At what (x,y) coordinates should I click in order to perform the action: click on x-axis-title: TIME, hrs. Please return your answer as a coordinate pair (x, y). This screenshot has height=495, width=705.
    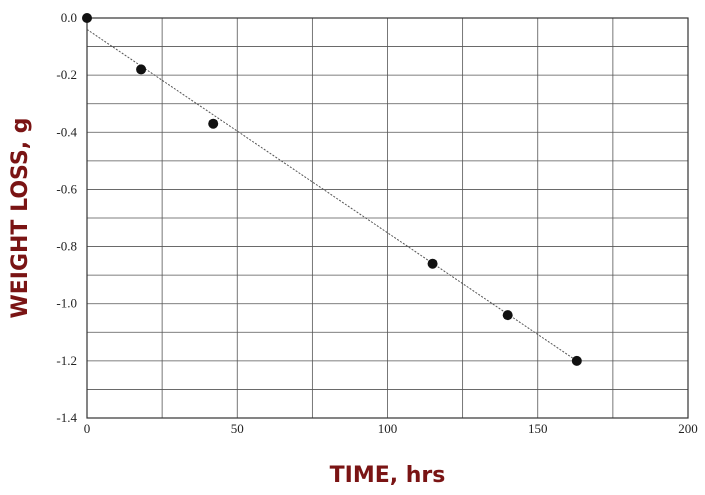
    Looking at the image, I should click on (388, 475).